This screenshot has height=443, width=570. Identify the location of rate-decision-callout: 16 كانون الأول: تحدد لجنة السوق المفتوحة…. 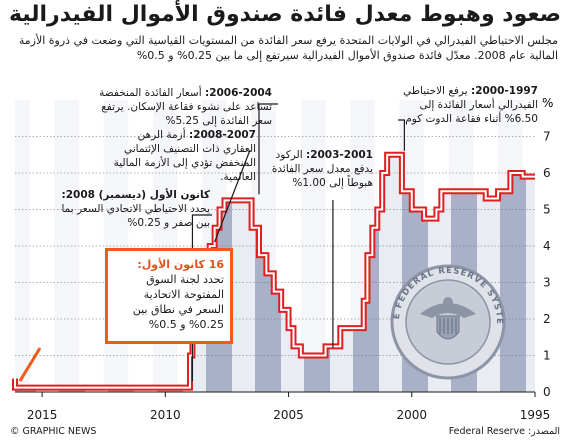
(169, 296).